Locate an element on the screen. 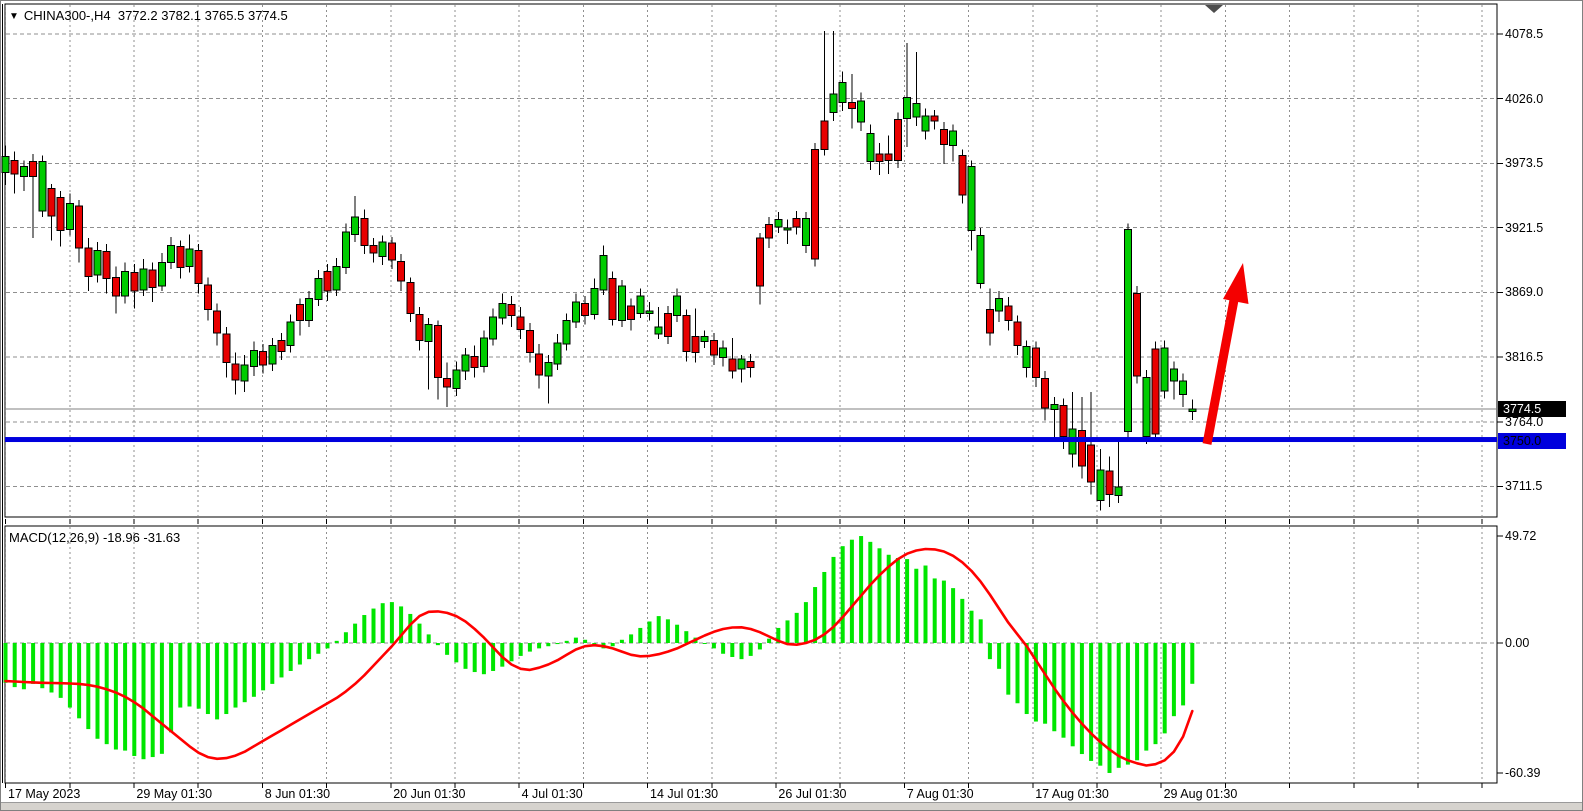 Image resolution: width=1583 pixels, height=811 pixels. price-axis-label: 3869.0 is located at coordinates (1524, 292).